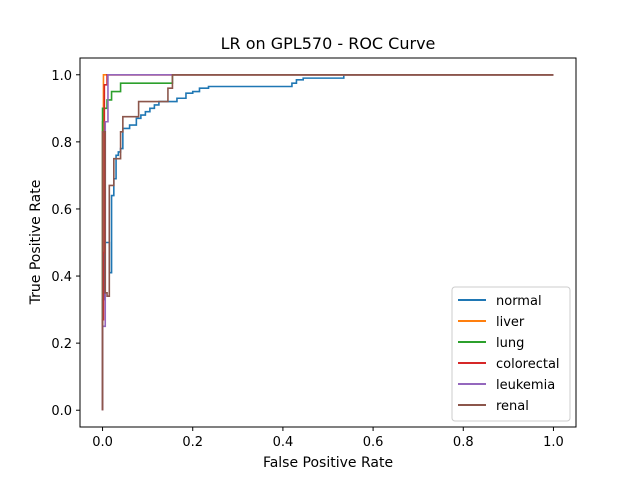  I want to click on x-axis-ticks: 0.0 0.2 0.4 0.6 0.8 1.0, so click(328, 438).